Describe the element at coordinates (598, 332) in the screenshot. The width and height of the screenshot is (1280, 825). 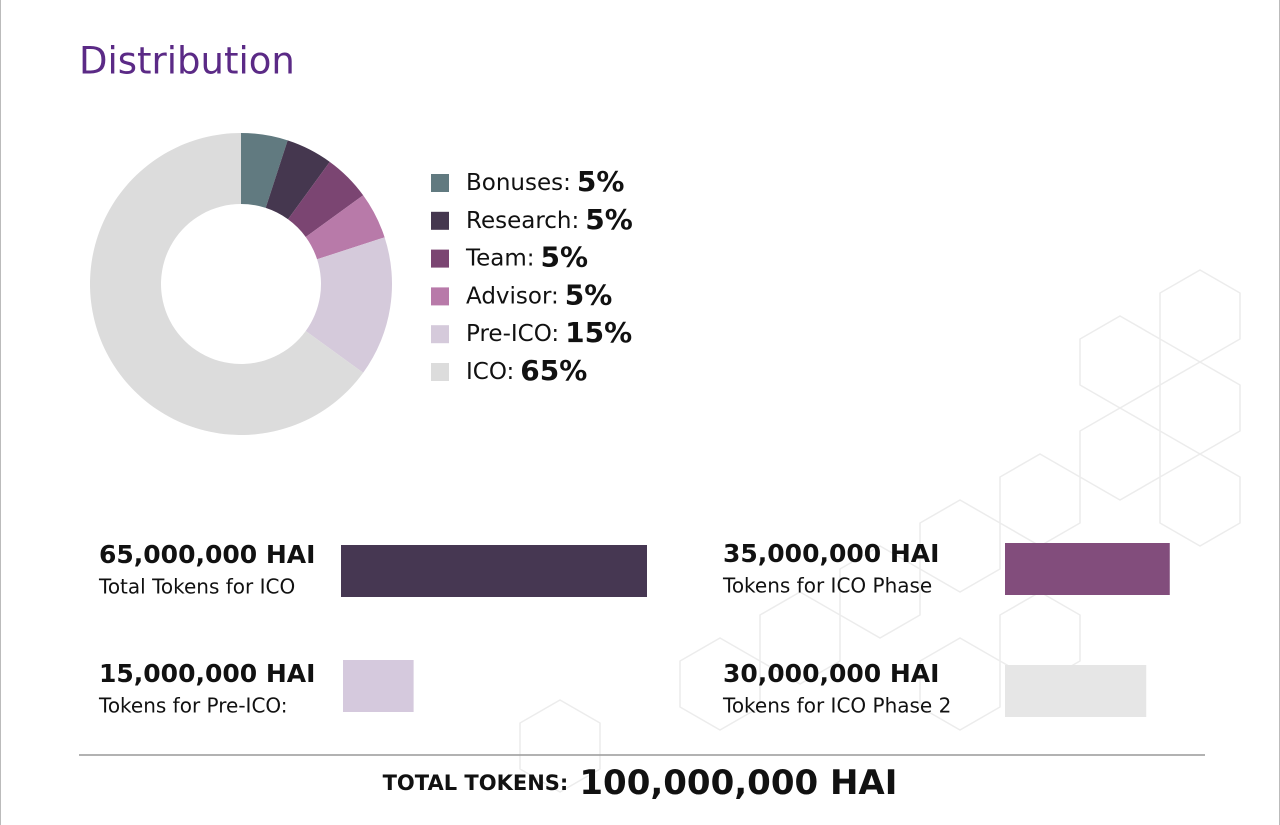
I see `legend-value: 15%` at that location.